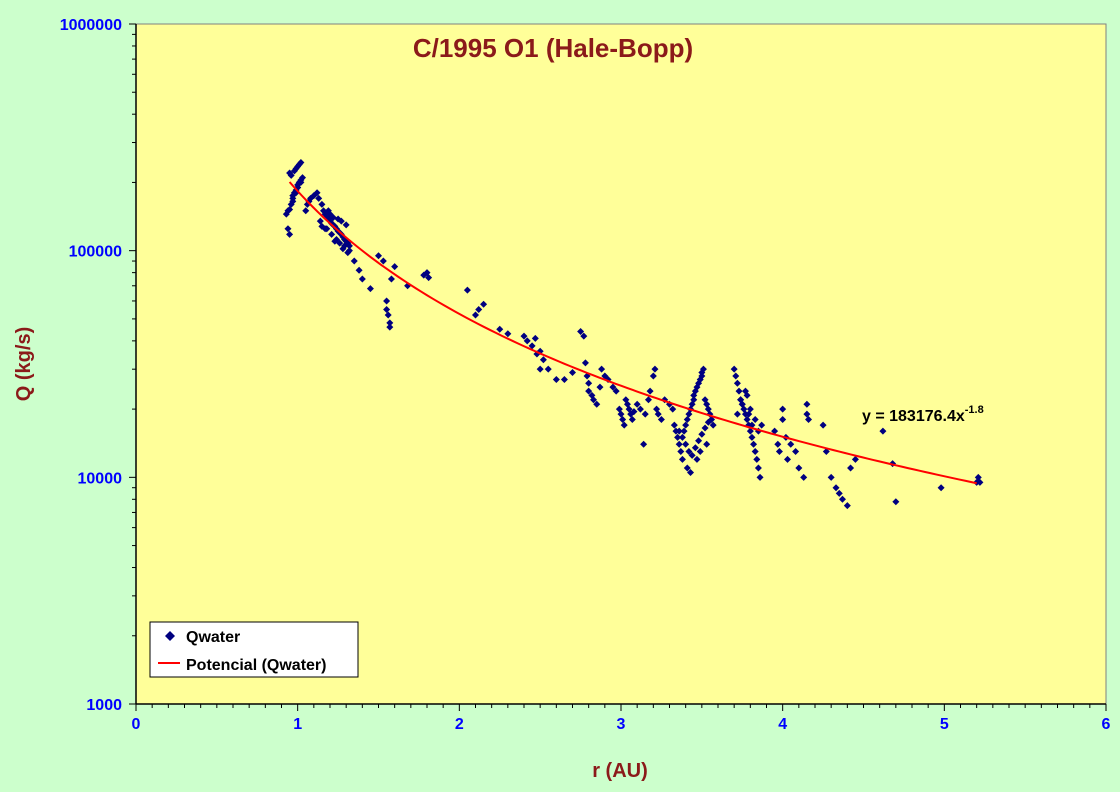 This screenshot has width=1120, height=792. I want to click on legend-box, so click(254, 649).